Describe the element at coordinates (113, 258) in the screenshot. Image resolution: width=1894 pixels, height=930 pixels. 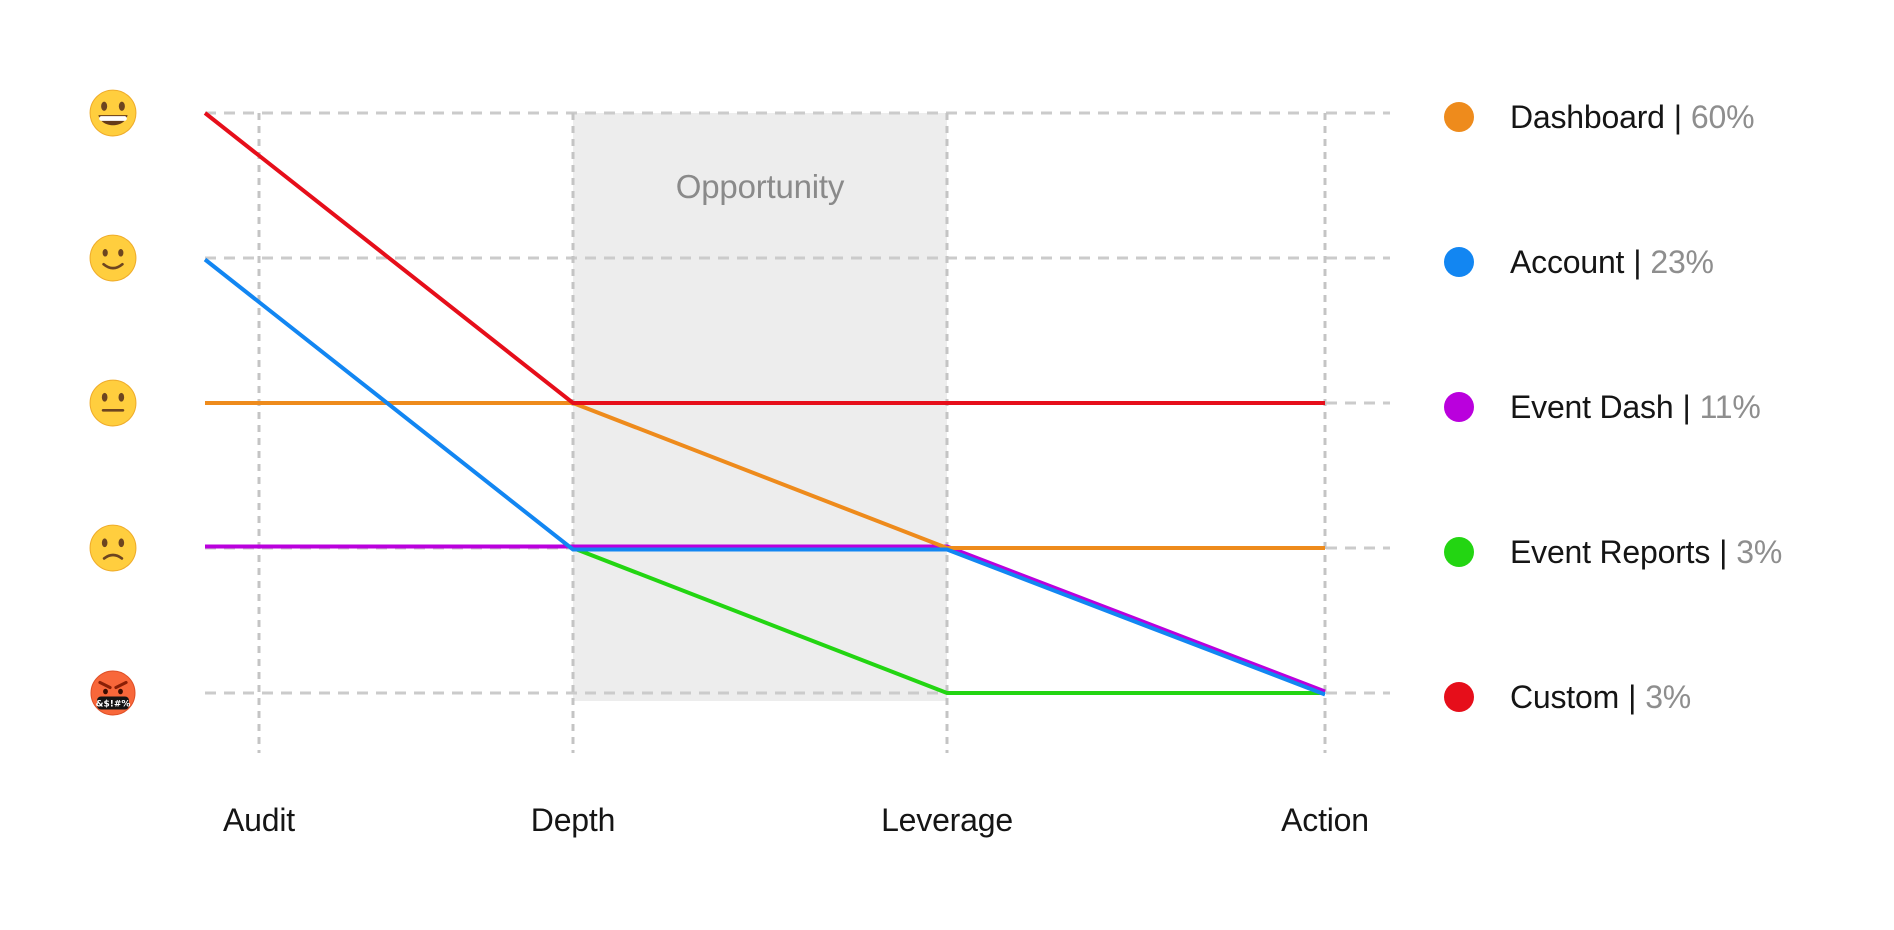
I see `slightly-smiling-face-icon` at that location.